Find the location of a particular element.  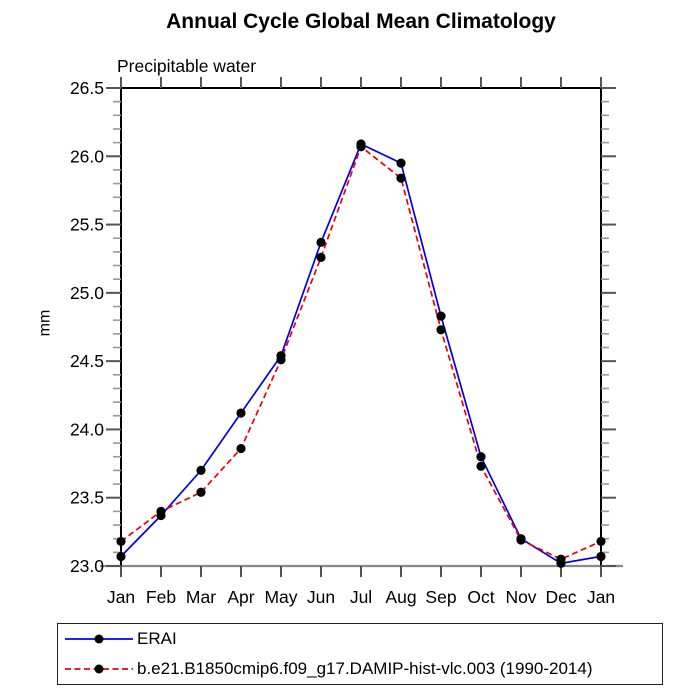

x-tick-label: Jun is located at coordinates (321, 597).